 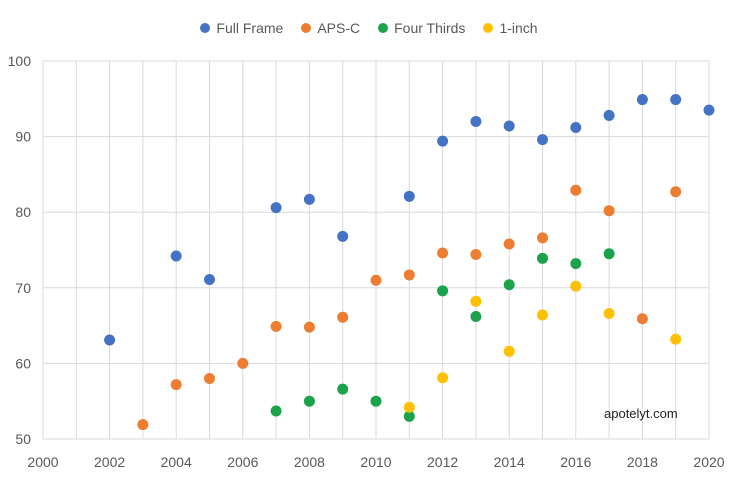 I want to click on legend-label-1-inch: 1-inch, so click(x=518, y=28).